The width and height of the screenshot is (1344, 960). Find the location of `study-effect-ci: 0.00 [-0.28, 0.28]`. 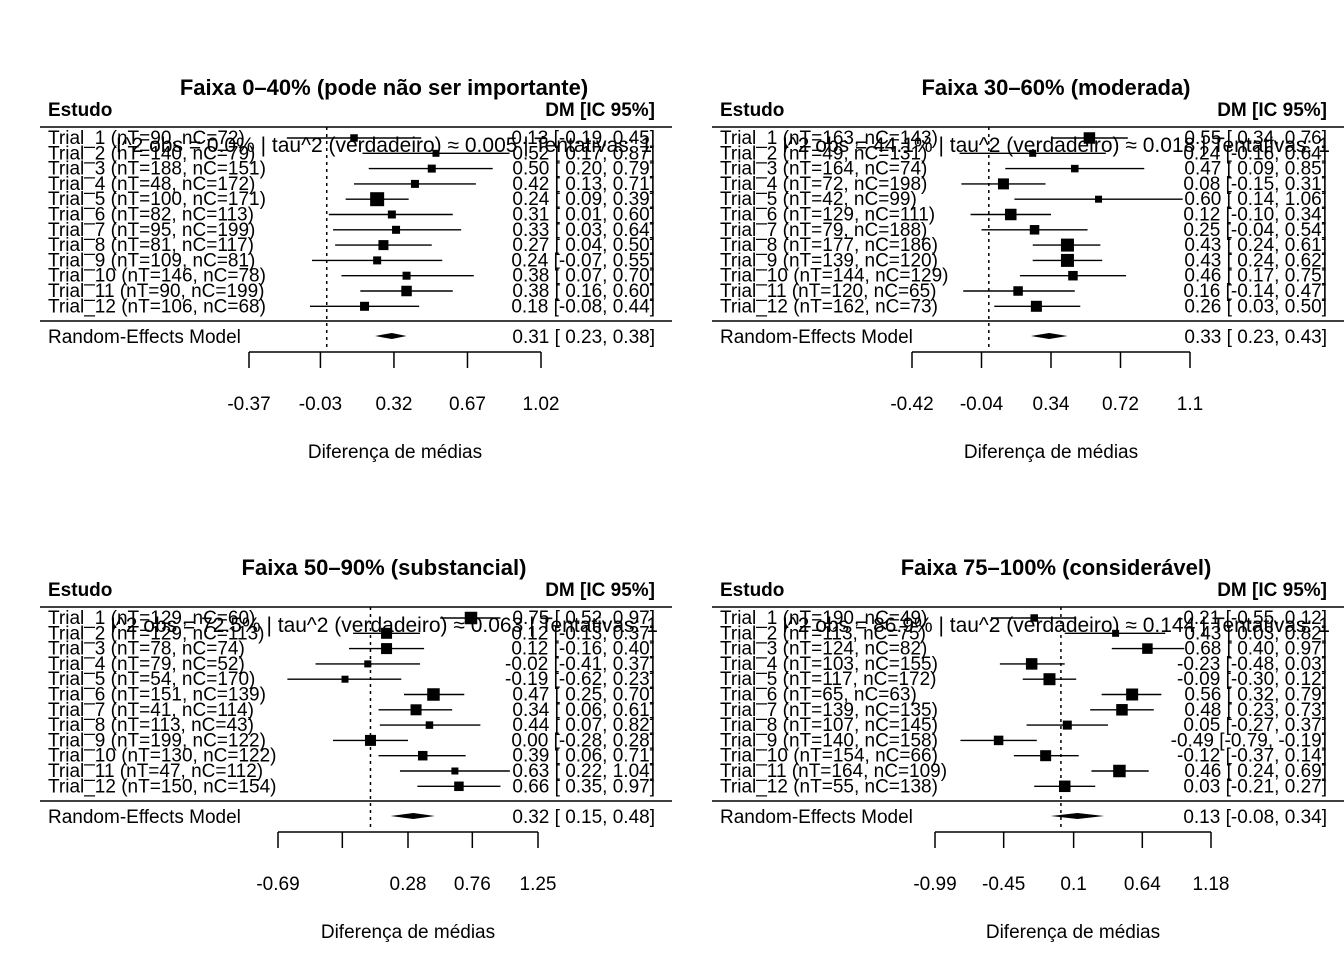

study-effect-ci: 0.00 [-0.28, 0.28] is located at coordinates (583, 740).